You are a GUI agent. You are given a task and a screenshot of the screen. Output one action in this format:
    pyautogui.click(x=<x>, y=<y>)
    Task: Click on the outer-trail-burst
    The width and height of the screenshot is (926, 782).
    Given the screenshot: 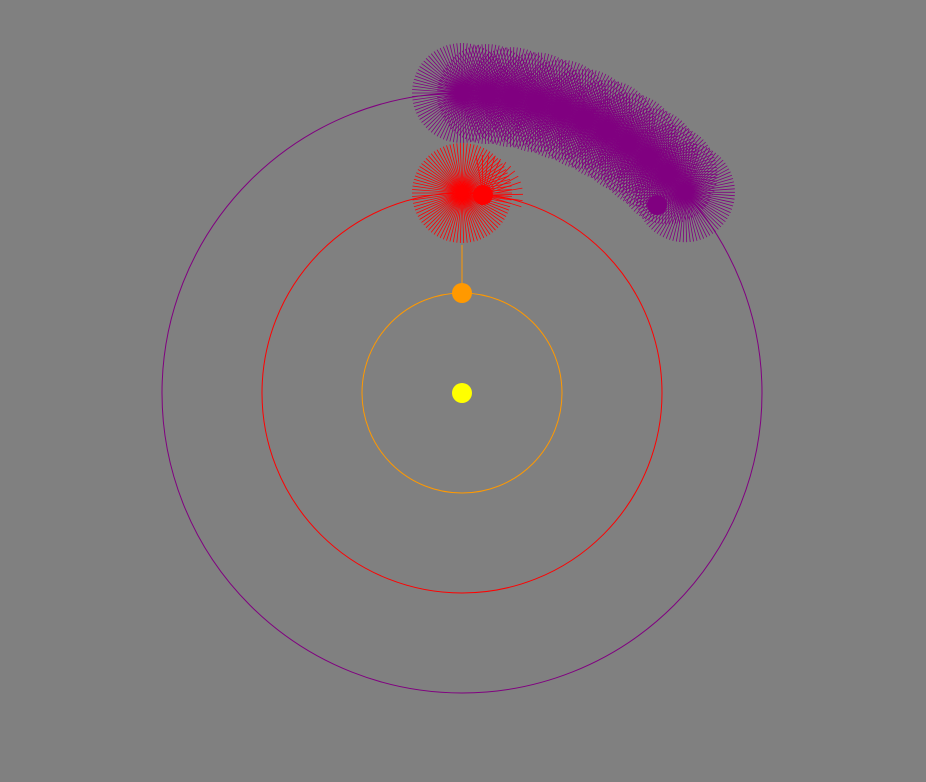 What is the action you would take?
    pyautogui.click(x=684, y=192)
    